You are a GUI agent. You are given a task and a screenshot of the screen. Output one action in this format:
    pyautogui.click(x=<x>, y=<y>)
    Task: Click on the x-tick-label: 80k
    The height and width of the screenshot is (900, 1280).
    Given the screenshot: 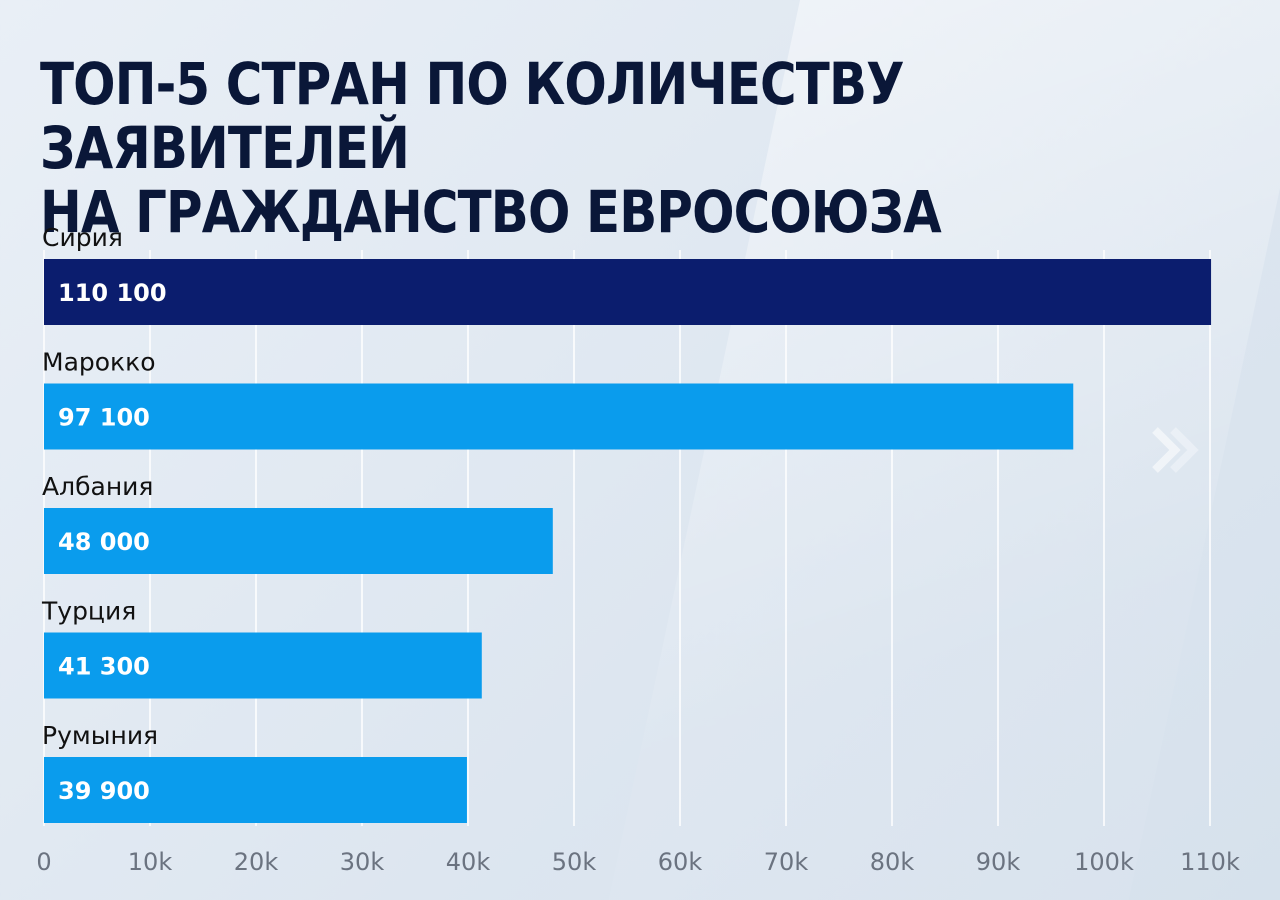 What is the action you would take?
    pyautogui.click(x=892, y=862)
    